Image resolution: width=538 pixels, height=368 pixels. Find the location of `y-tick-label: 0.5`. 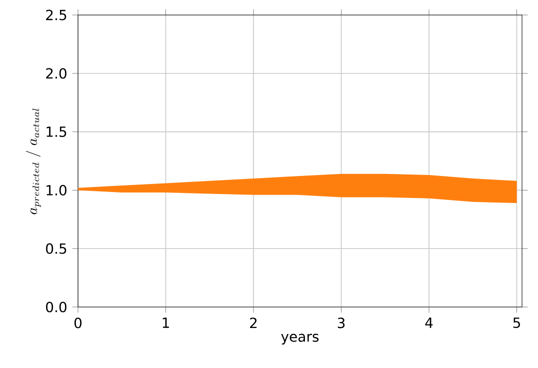

y-tick-label: 0.5 is located at coordinates (56, 248).